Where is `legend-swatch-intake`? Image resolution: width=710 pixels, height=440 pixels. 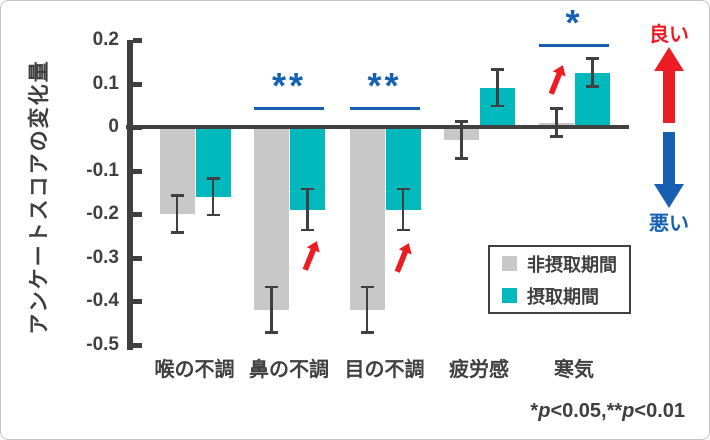 legend-swatch-intake is located at coordinates (509, 295).